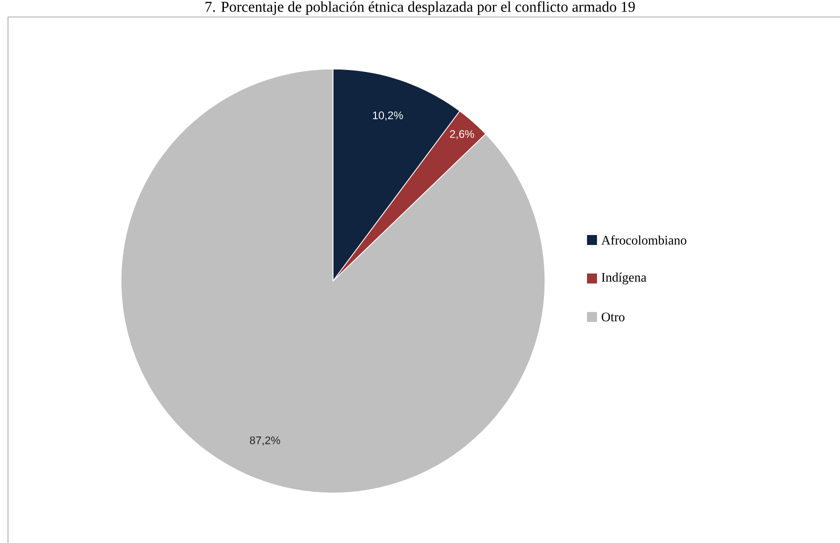 This screenshot has width=840, height=543. Describe the element at coordinates (420, 8) in the screenshot. I see `chart-title: 7. Porcentaje de población étnica desplazada por el conflicto armado 19` at that location.